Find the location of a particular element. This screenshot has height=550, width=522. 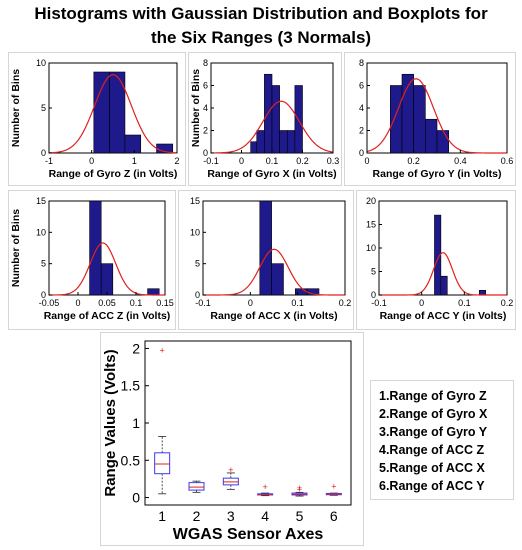

x-axis-label: WGAS Sensor Axes is located at coordinates (248, 534).